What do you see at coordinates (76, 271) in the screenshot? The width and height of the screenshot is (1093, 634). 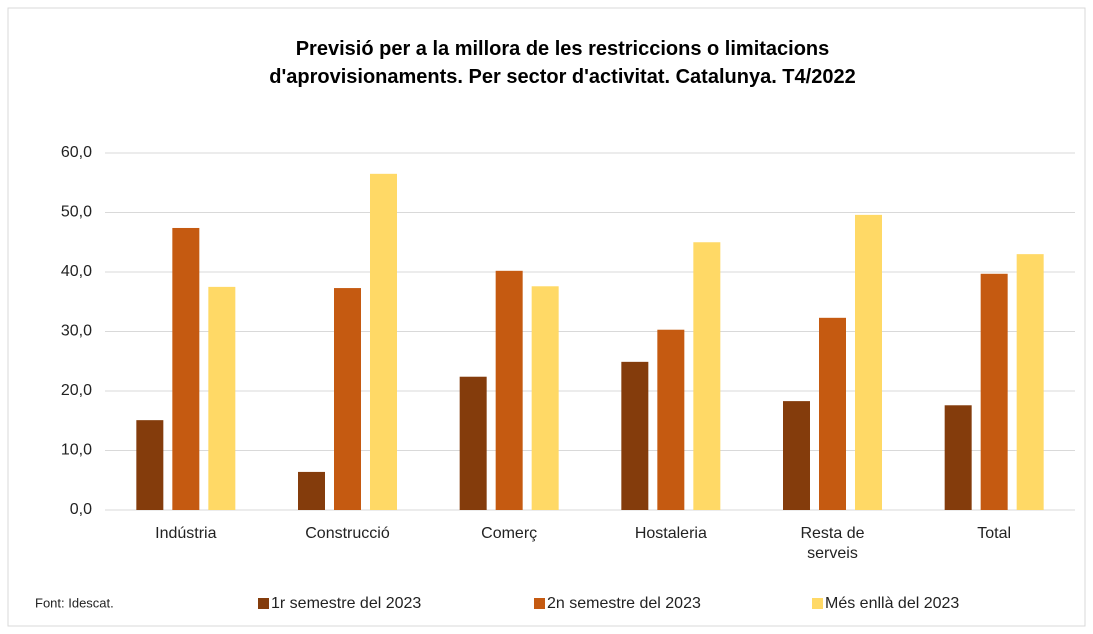 I see `y-tick-label: 40,0` at bounding box center [76, 271].